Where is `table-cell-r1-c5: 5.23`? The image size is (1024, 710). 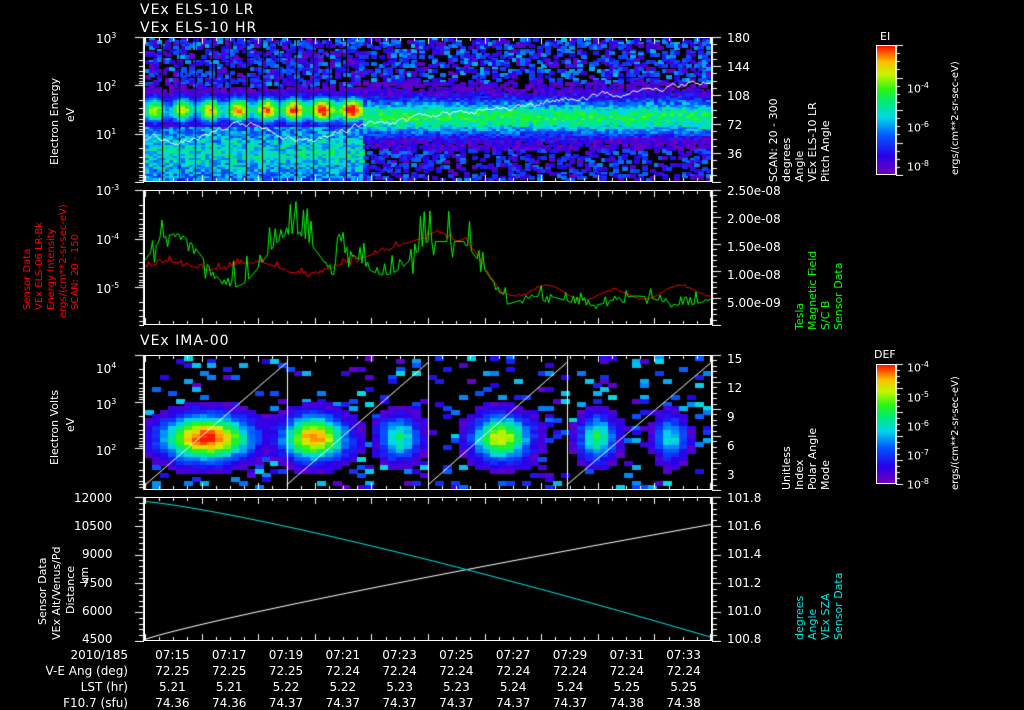
table-cell-r1-c5: 5.23 is located at coordinates (456, 687).